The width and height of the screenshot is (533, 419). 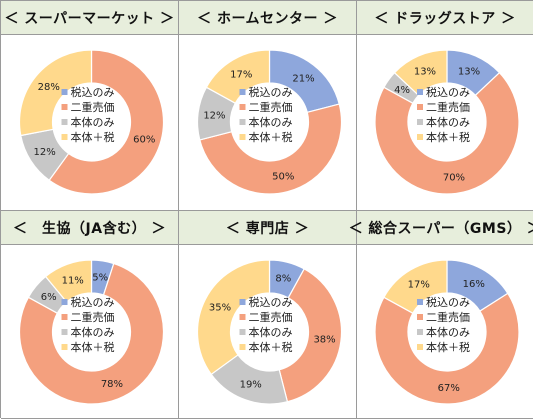 I want to click on panel-title: ＜ ホームセンター ＞, so click(x=267, y=18).